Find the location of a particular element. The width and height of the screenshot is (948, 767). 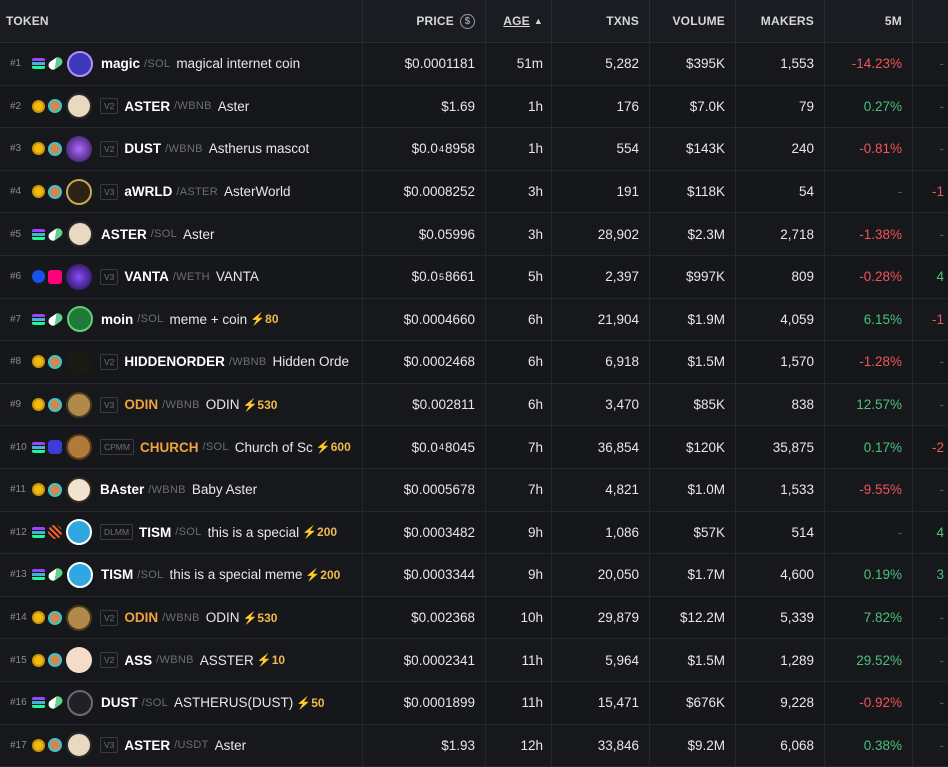

boost-badge: ⚡10 is located at coordinates (271, 660).